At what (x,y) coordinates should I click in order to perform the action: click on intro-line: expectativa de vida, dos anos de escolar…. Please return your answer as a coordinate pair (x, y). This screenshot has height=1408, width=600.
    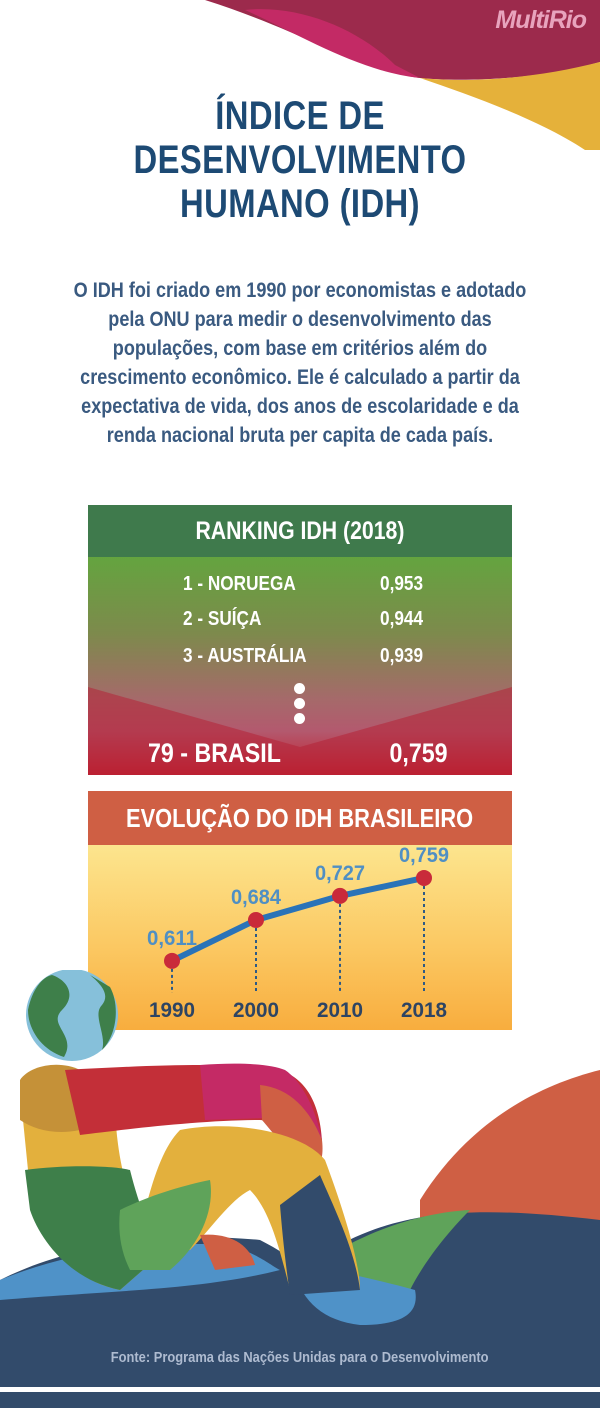
    Looking at the image, I should click on (300, 406).